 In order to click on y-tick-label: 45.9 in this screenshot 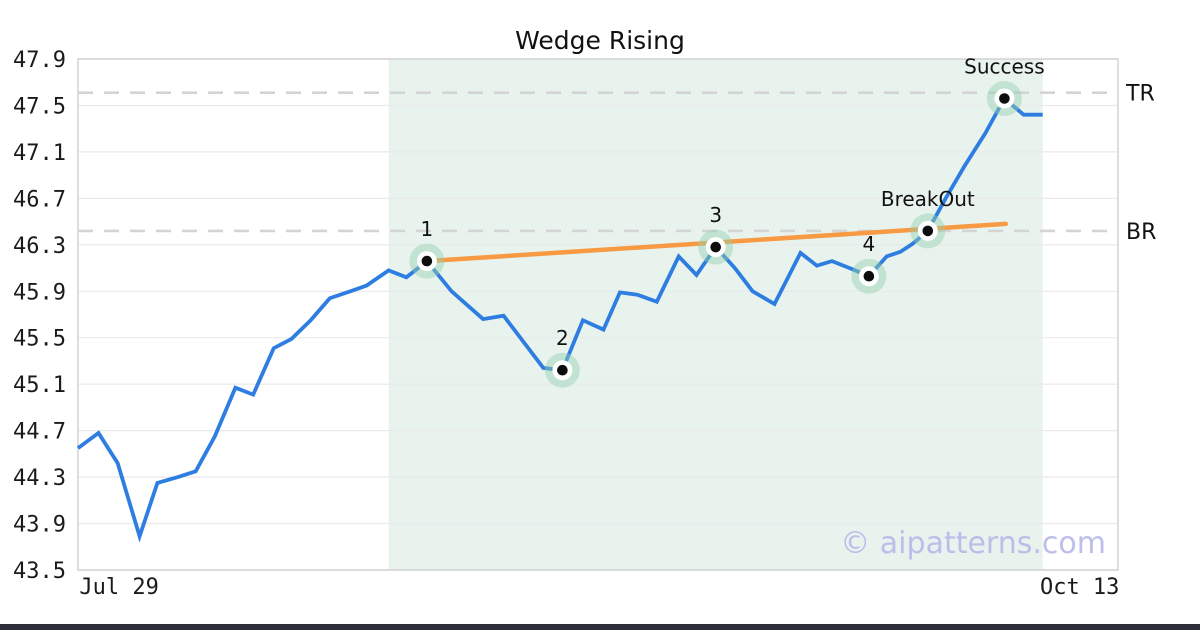, I will do `click(39, 292)`.